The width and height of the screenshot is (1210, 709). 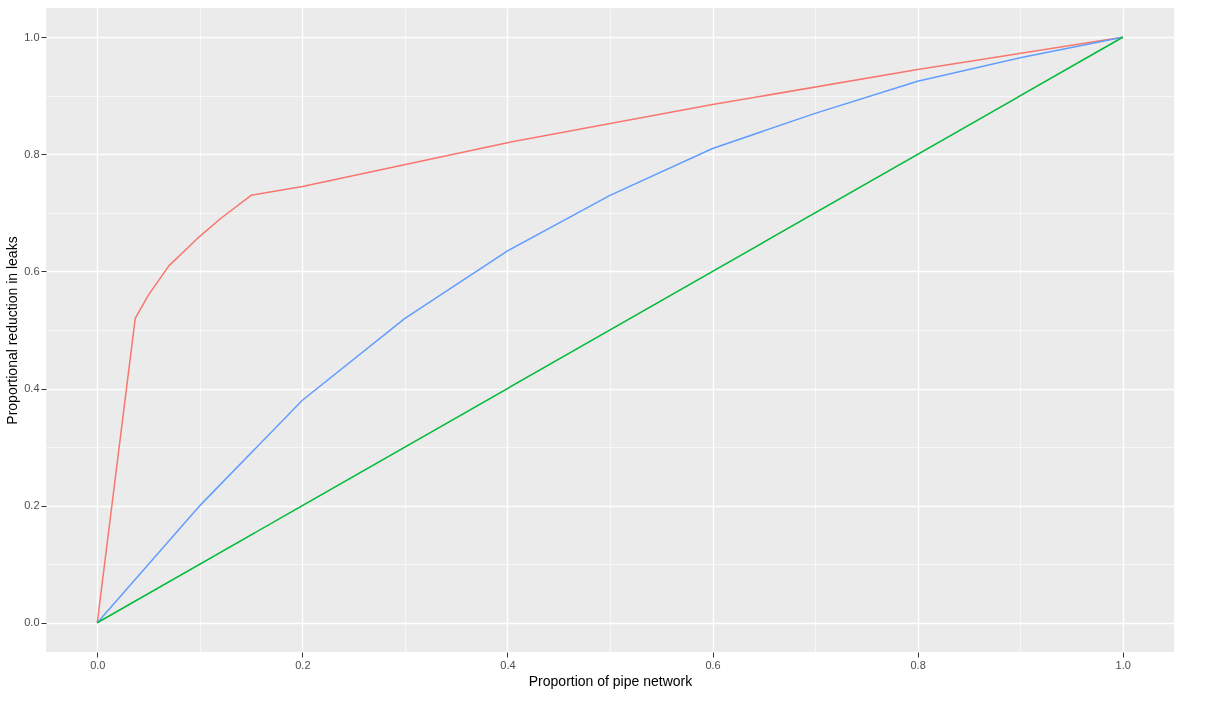 I want to click on y-tick-label: 0.6, so click(x=32, y=270).